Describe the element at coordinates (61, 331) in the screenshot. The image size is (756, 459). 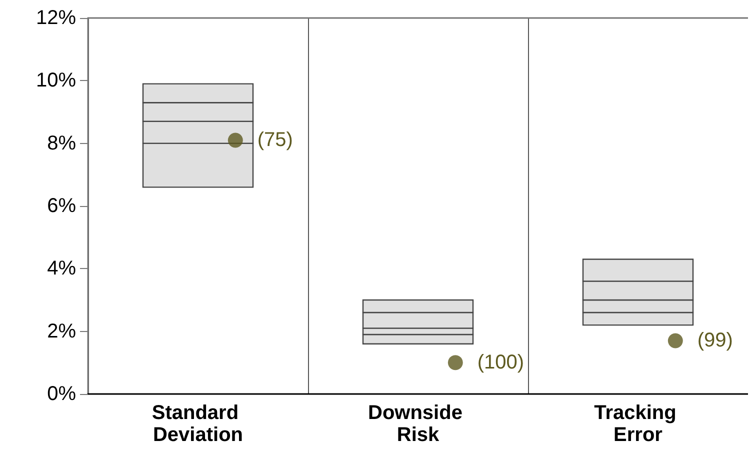
I see `y-tick-label: 2%` at that location.